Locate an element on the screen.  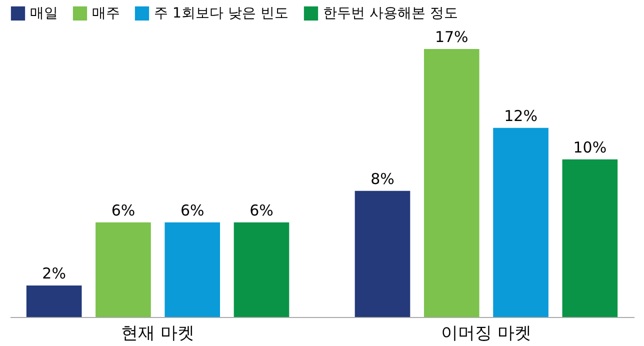
legend-label: 매주 is located at coordinates (106, 13).